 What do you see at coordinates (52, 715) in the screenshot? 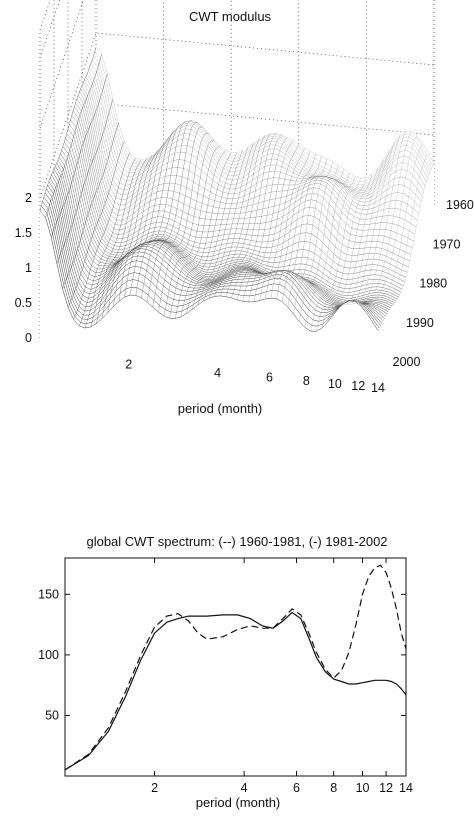
I see `y-tick-label: 50` at bounding box center [52, 715].